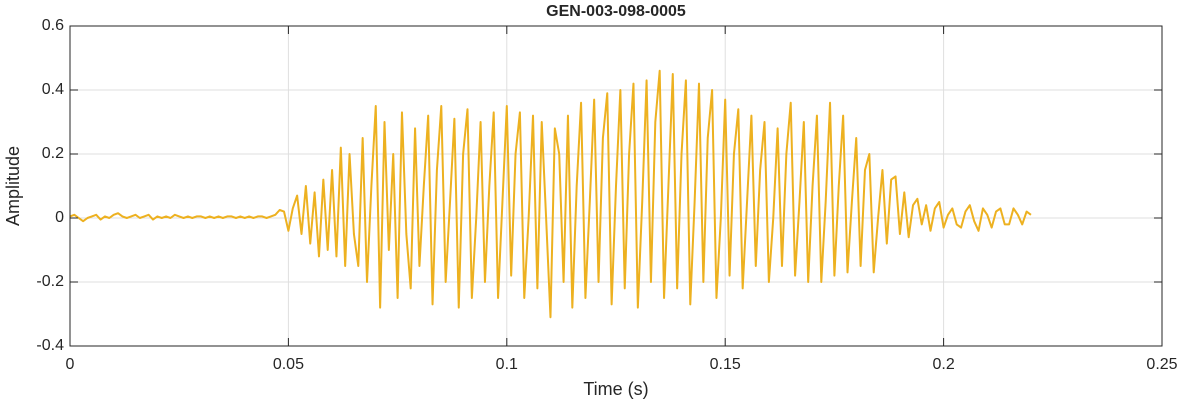  I want to click on y-tick-label: -0.4, so click(50, 345).